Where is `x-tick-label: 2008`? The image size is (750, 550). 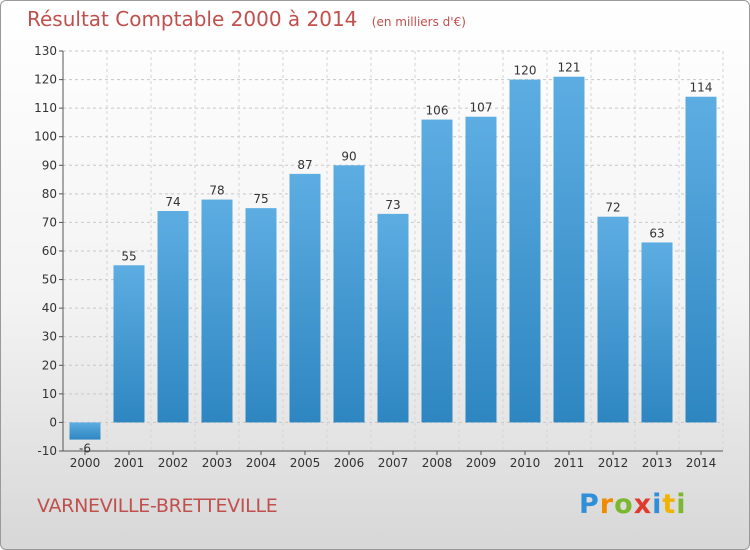
x-tick-label: 2008 is located at coordinates (437, 463).